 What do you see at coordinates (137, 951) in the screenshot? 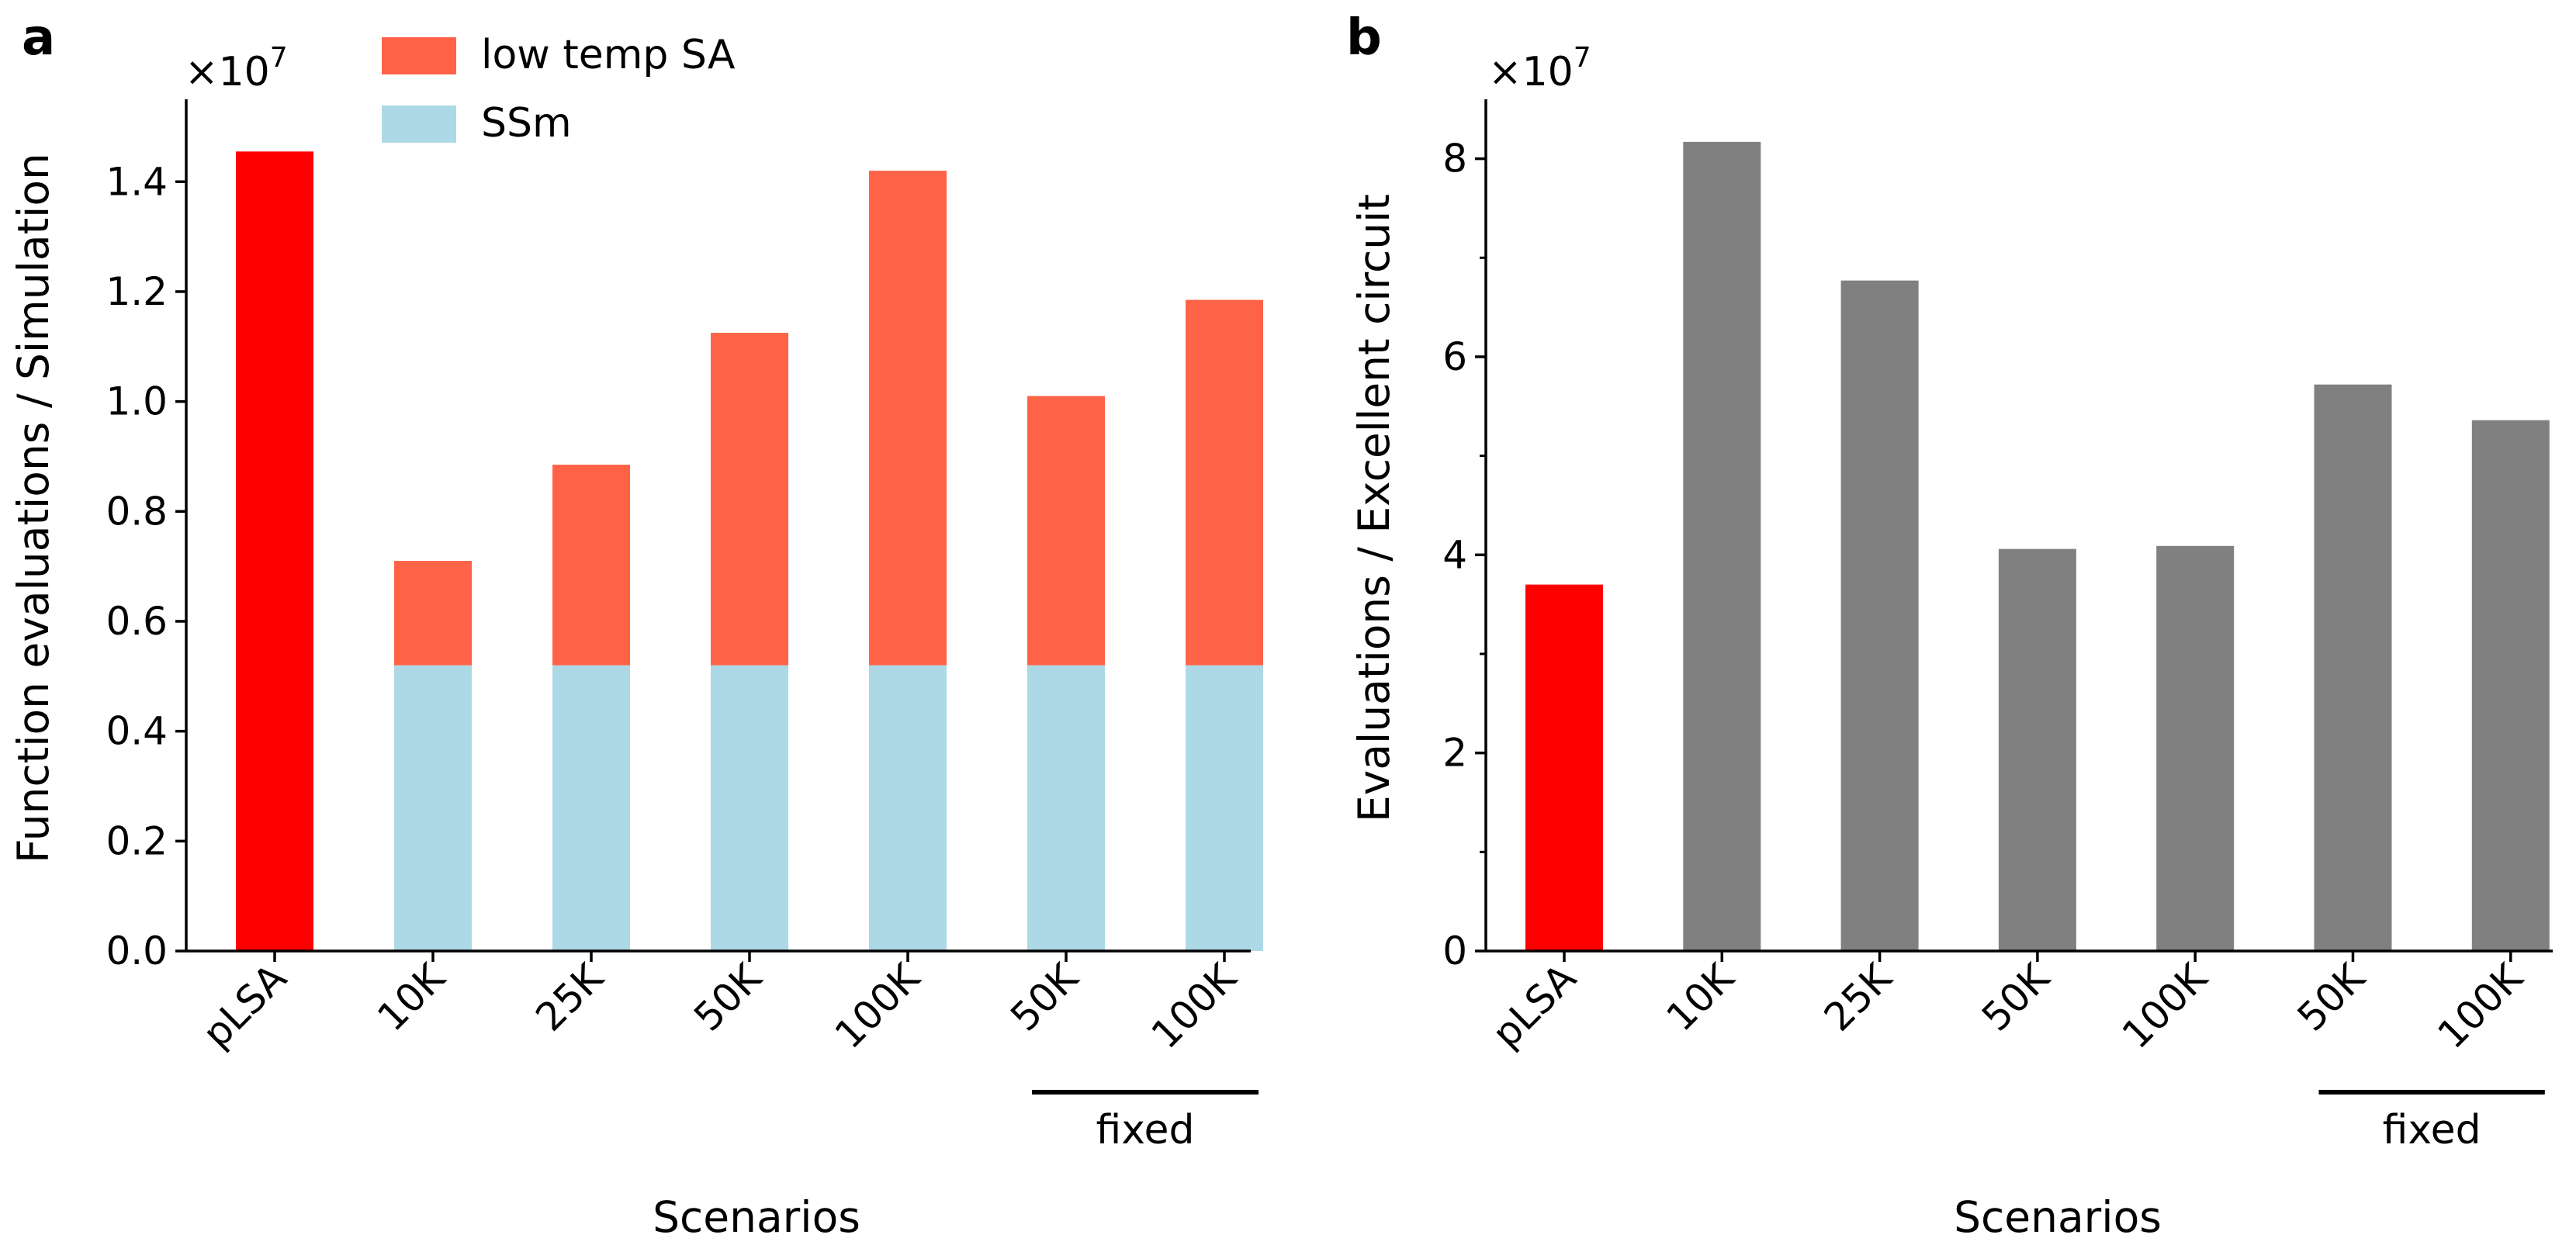
I see `y-tick-label: 0.0` at bounding box center [137, 951].